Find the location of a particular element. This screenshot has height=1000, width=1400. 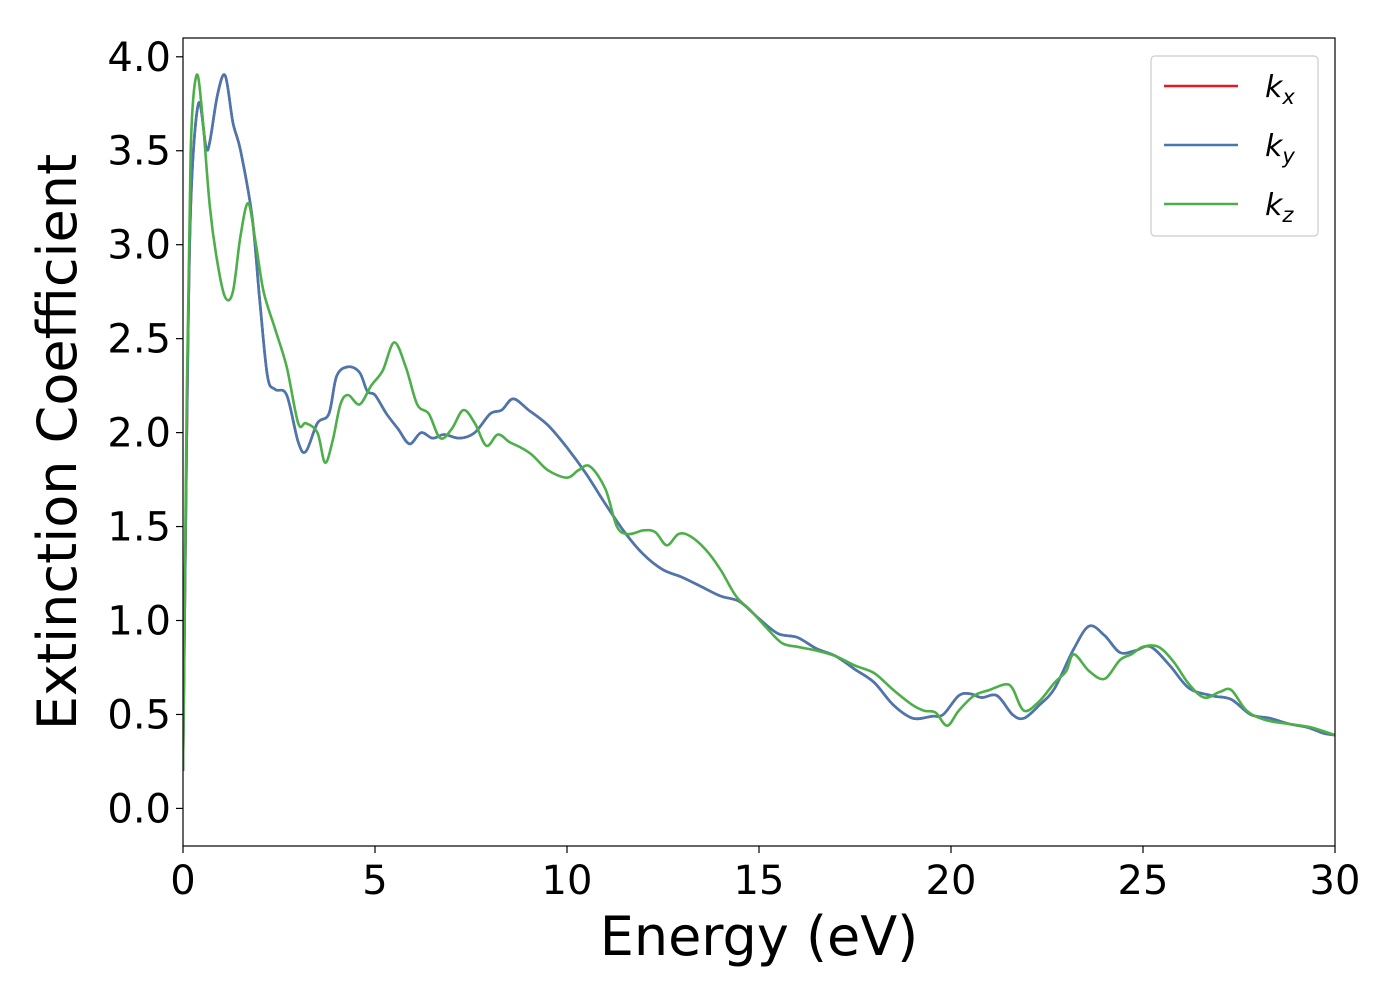

y-tick-label: 3.5 is located at coordinates (139, 152).